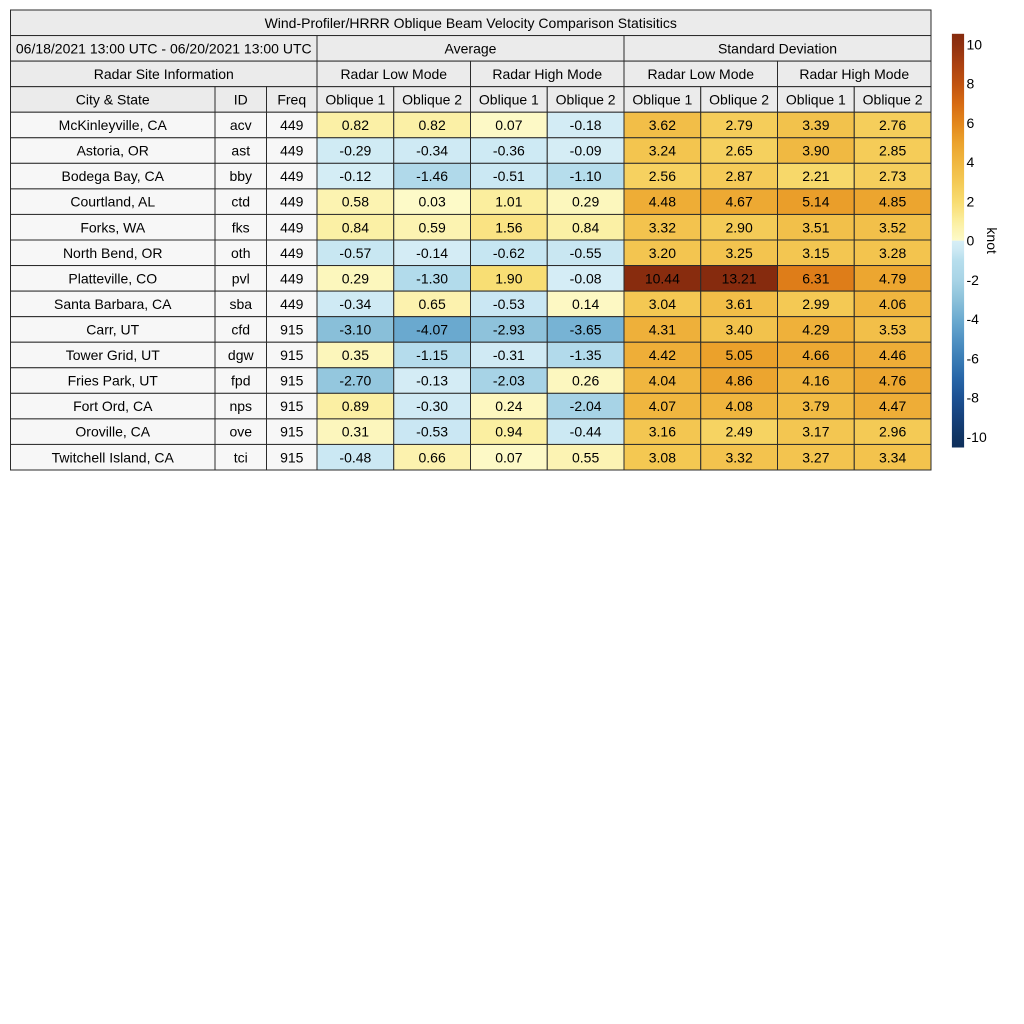  Describe the element at coordinates (738, 355) in the screenshot. I see `svg-text: 5.05` at that location.